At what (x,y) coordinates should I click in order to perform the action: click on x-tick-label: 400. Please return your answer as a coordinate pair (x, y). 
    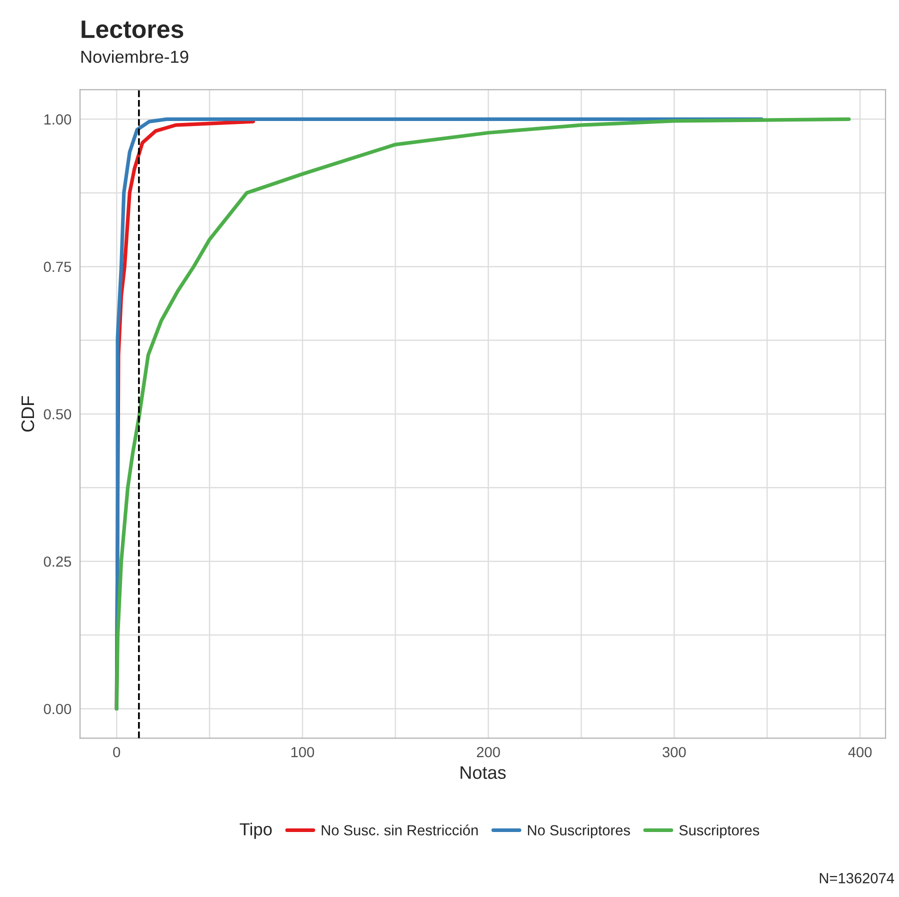
    Looking at the image, I should click on (860, 752).